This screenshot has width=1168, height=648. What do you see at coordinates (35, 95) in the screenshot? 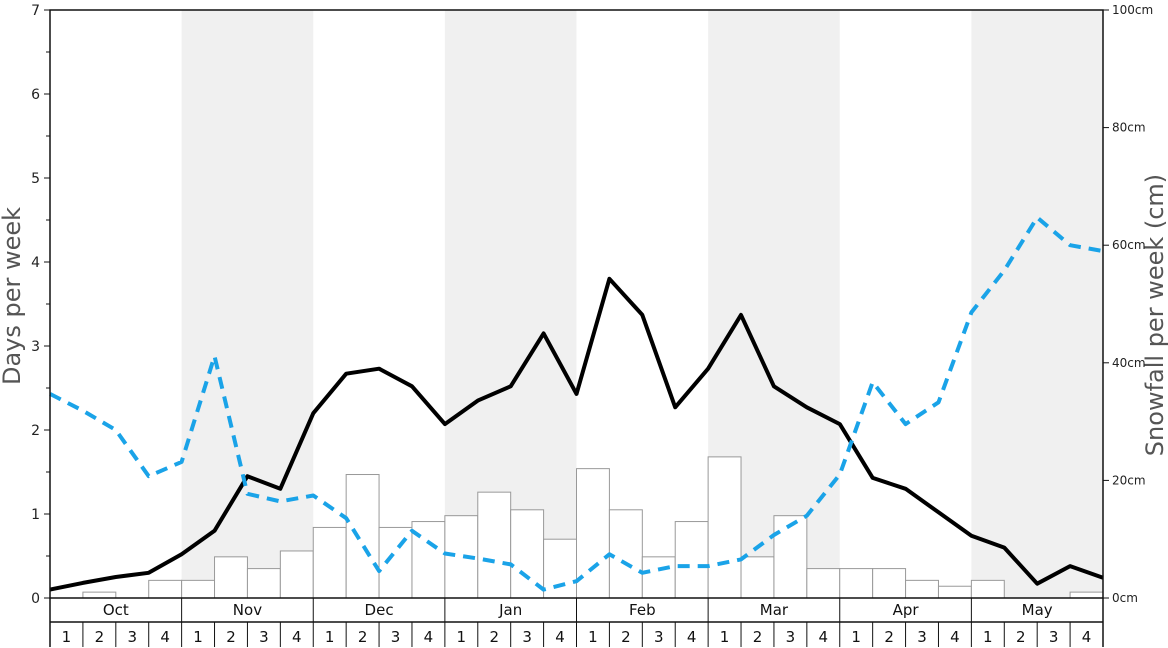
I see `left-tick-label: 6` at bounding box center [35, 95].